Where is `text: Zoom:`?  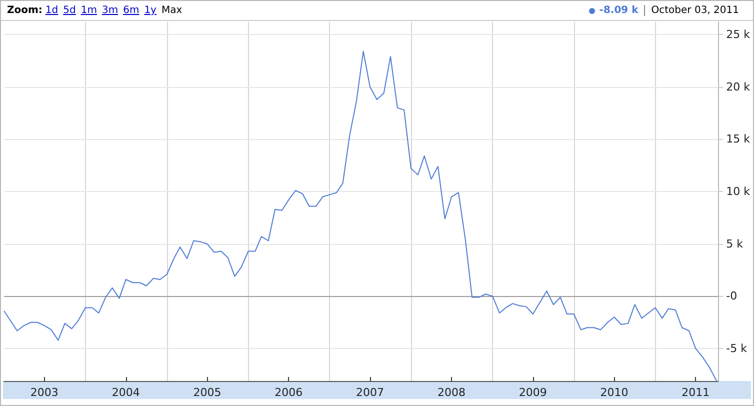 text: Zoom: is located at coordinates (24, 10).